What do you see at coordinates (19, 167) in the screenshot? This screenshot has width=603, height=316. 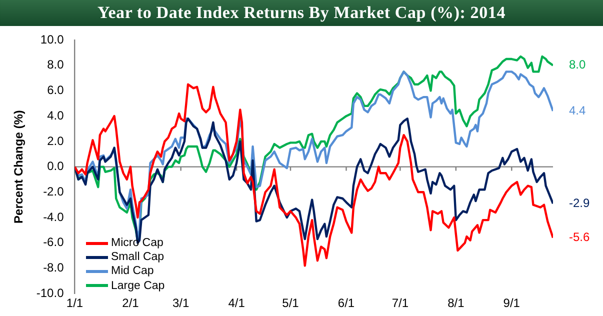 I see `y-axis-title: Percent Change (%)` at bounding box center [19, 167].